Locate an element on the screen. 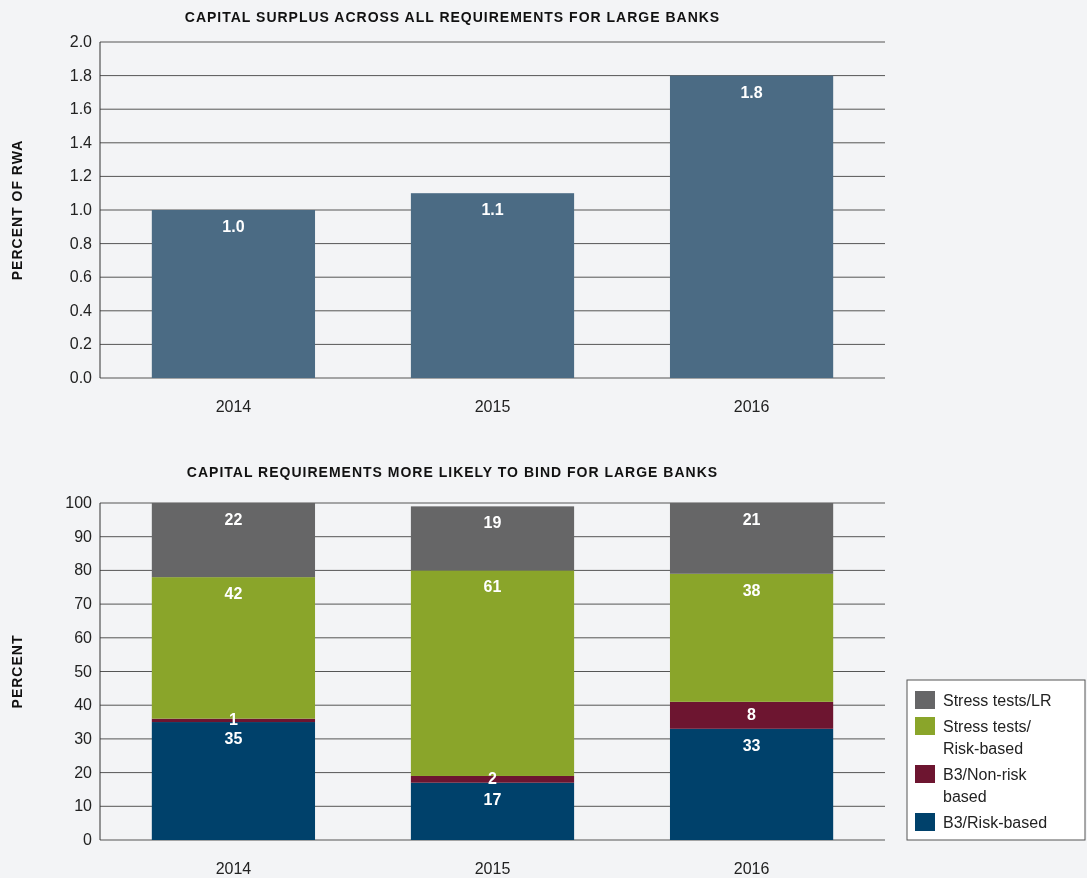 The height and width of the screenshot is (878, 1087). y-tick-label: 1.0 is located at coordinates (81, 209).